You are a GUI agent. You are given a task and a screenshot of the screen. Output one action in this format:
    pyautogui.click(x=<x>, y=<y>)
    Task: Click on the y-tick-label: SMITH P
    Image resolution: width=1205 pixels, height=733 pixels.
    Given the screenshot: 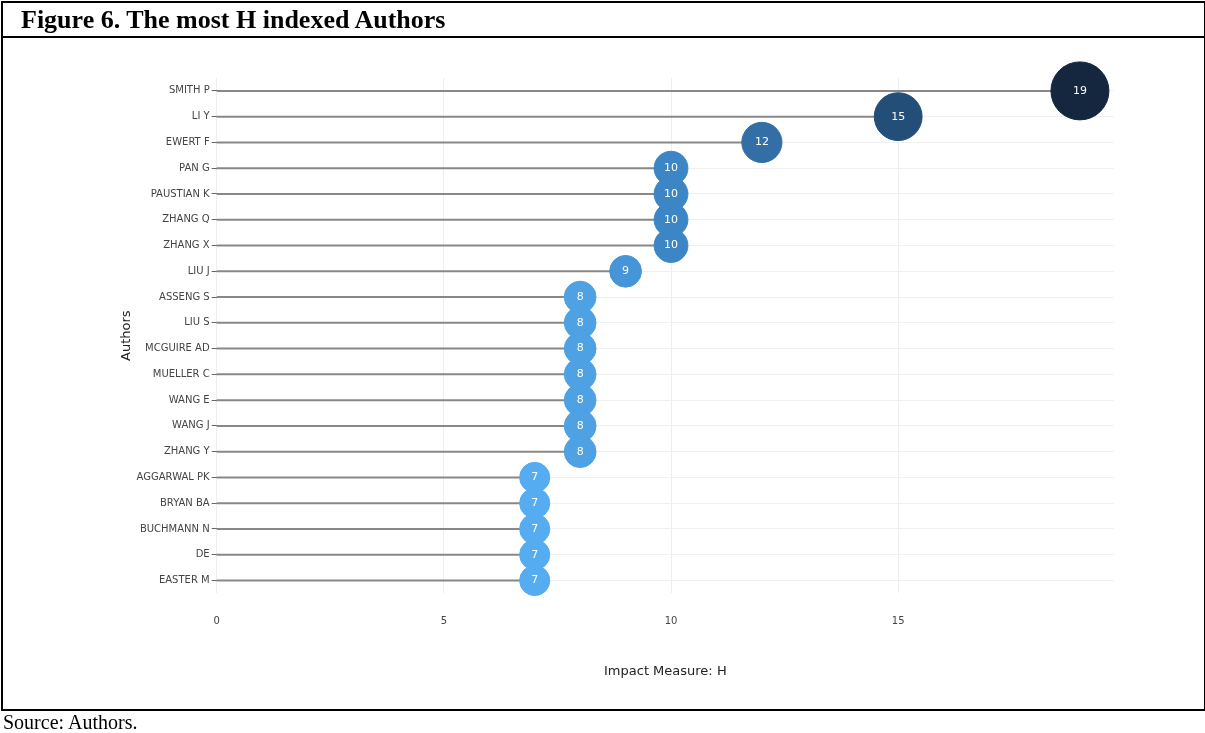 What is the action you would take?
    pyautogui.click(x=189, y=90)
    